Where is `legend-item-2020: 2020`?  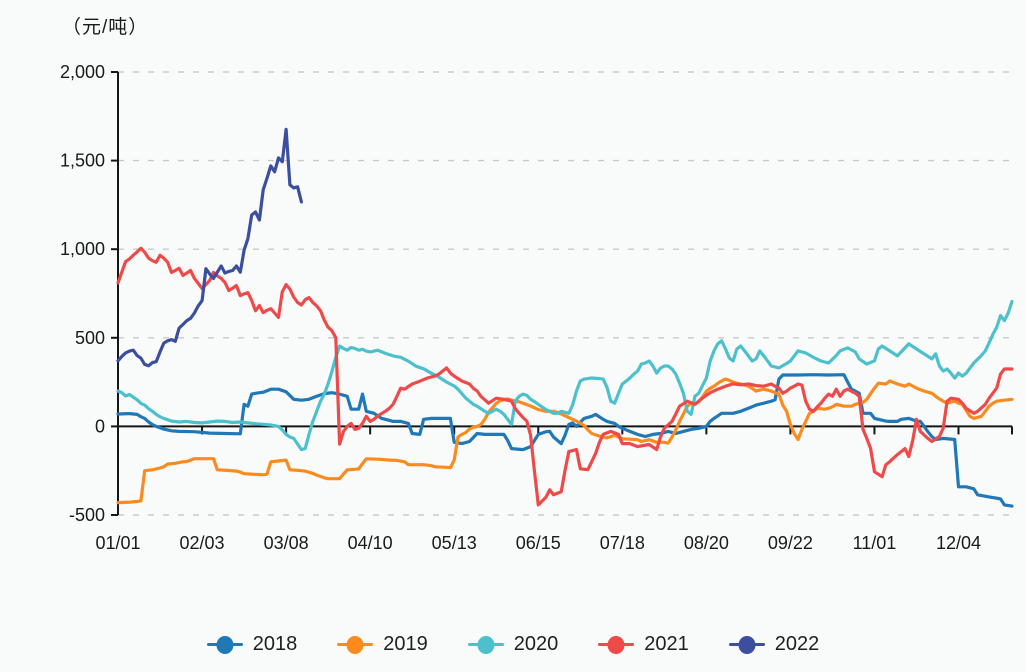
legend-item-2020: 2020 is located at coordinates (513, 644).